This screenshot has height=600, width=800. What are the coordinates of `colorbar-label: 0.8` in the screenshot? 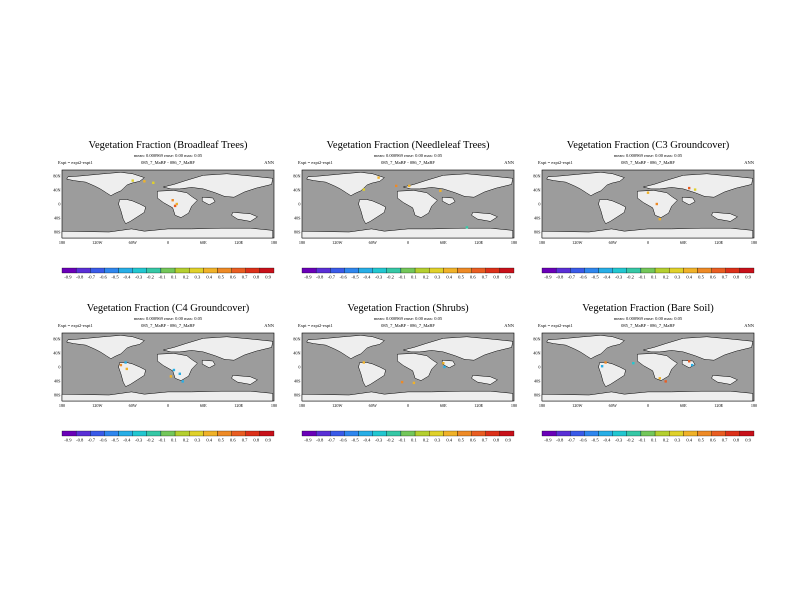 It's located at (736, 277).